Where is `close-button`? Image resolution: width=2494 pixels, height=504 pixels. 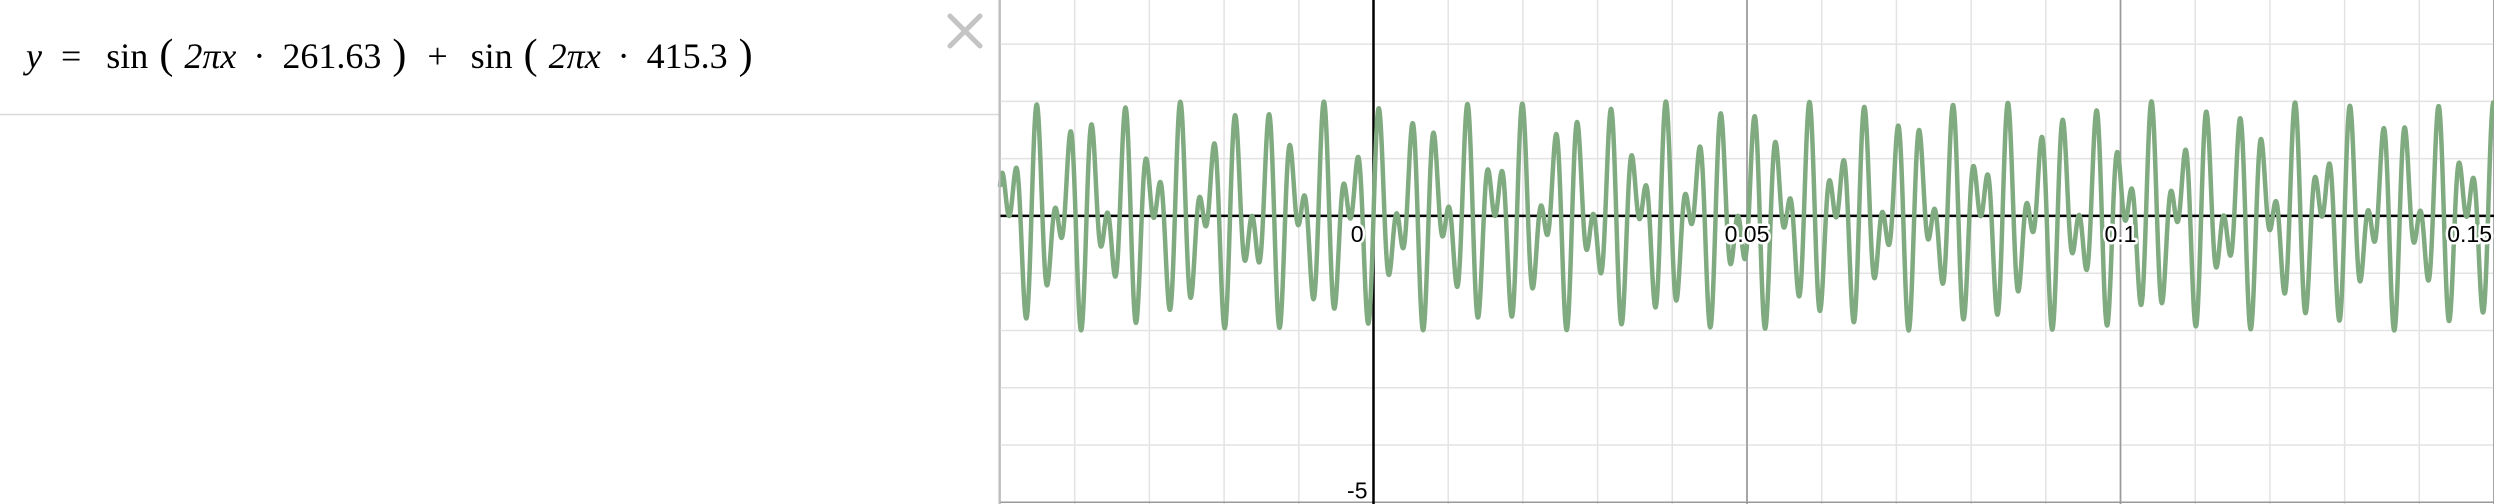
close-button is located at coordinates (965, 31).